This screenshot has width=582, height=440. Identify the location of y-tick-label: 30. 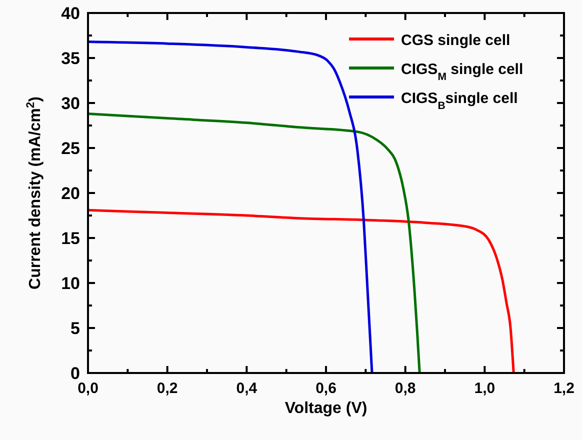
(70, 103).